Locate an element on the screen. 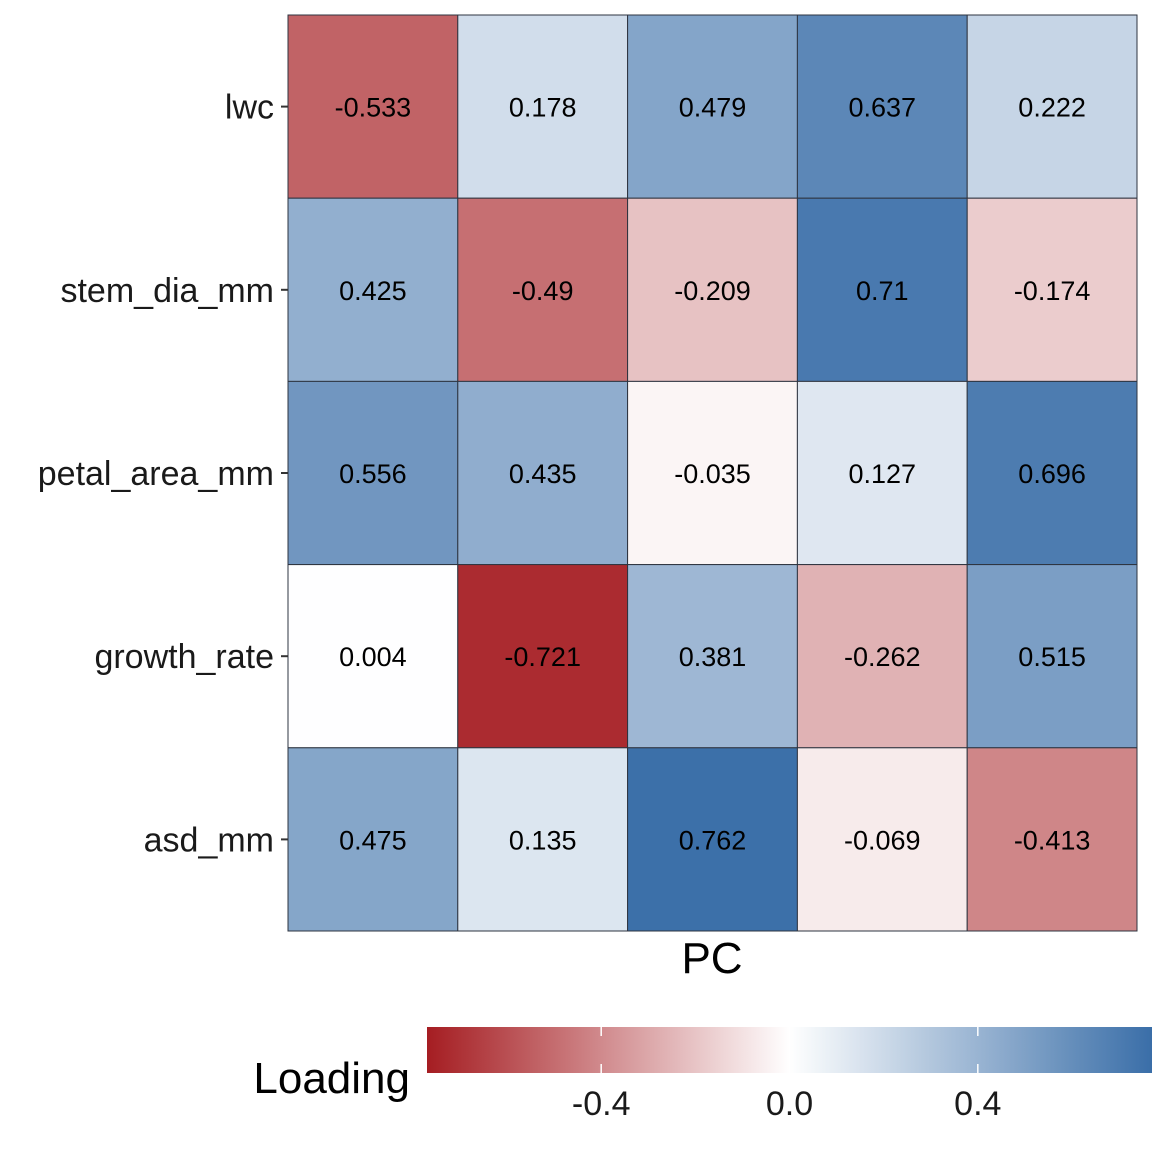  row-label: lwc is located at coordinates (249, 108).